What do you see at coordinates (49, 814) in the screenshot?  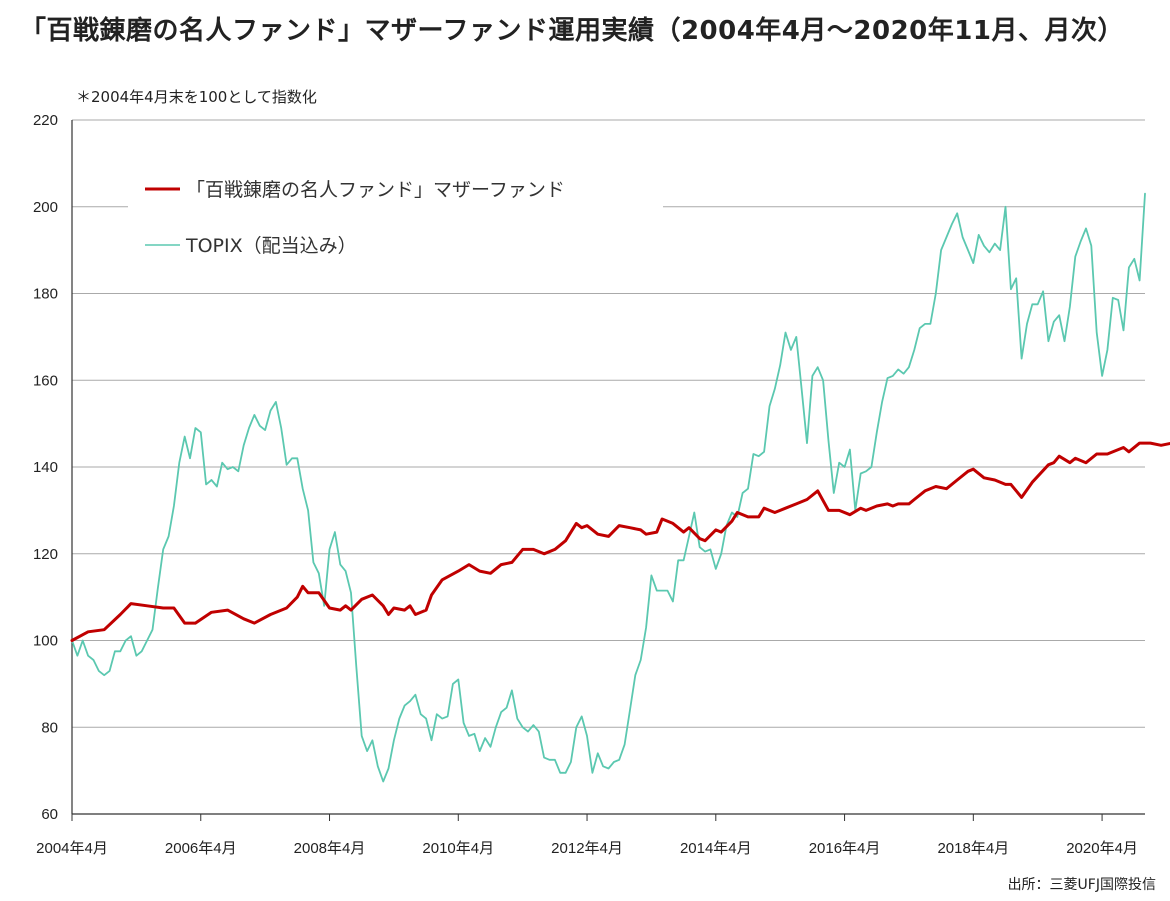 I see `y-tick-label: 60` at bounding box center [49, 814].